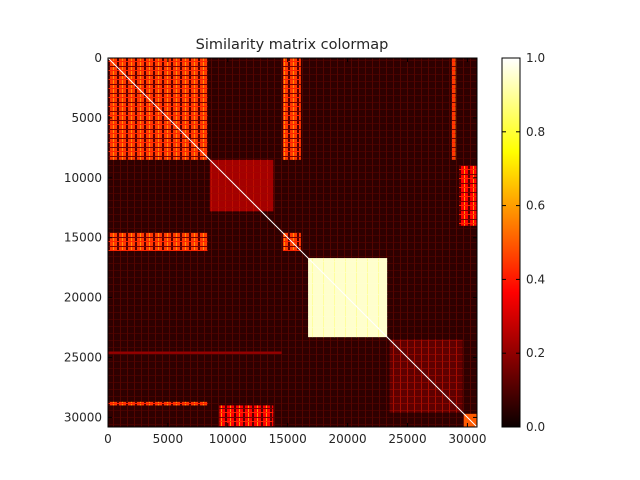 Image resolution: width=640 pixels, height=480 pixels. I want to click on y-tick-label-5: 25000, so click(83, 358).